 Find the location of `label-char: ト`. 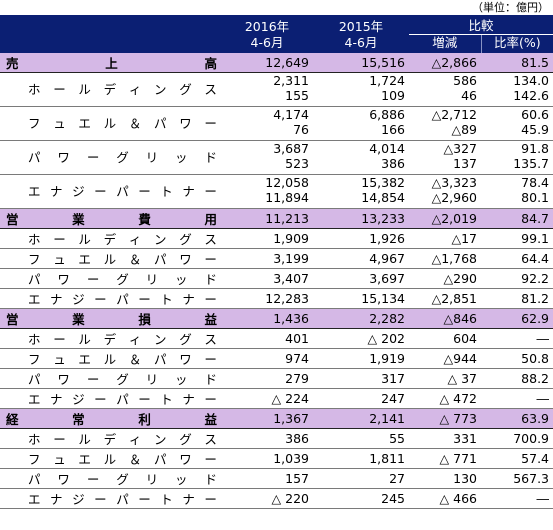

label-char: ト is located at coordinates (166, 399).